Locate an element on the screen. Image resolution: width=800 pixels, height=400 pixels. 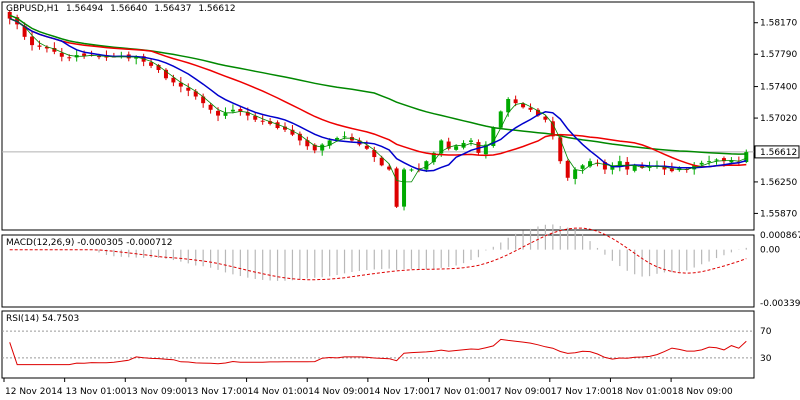
rsi-tick-label: 70 is located at coordinates (766, 332).